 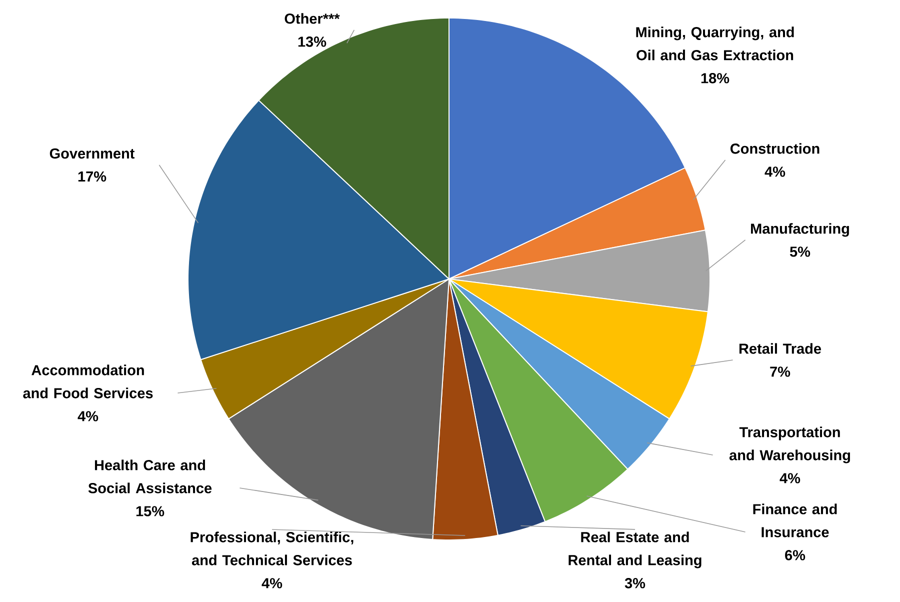 I want to click on slice-label: Mining, Quarrying, and Oil and Gas Extraction, so click(x=715, y=43).